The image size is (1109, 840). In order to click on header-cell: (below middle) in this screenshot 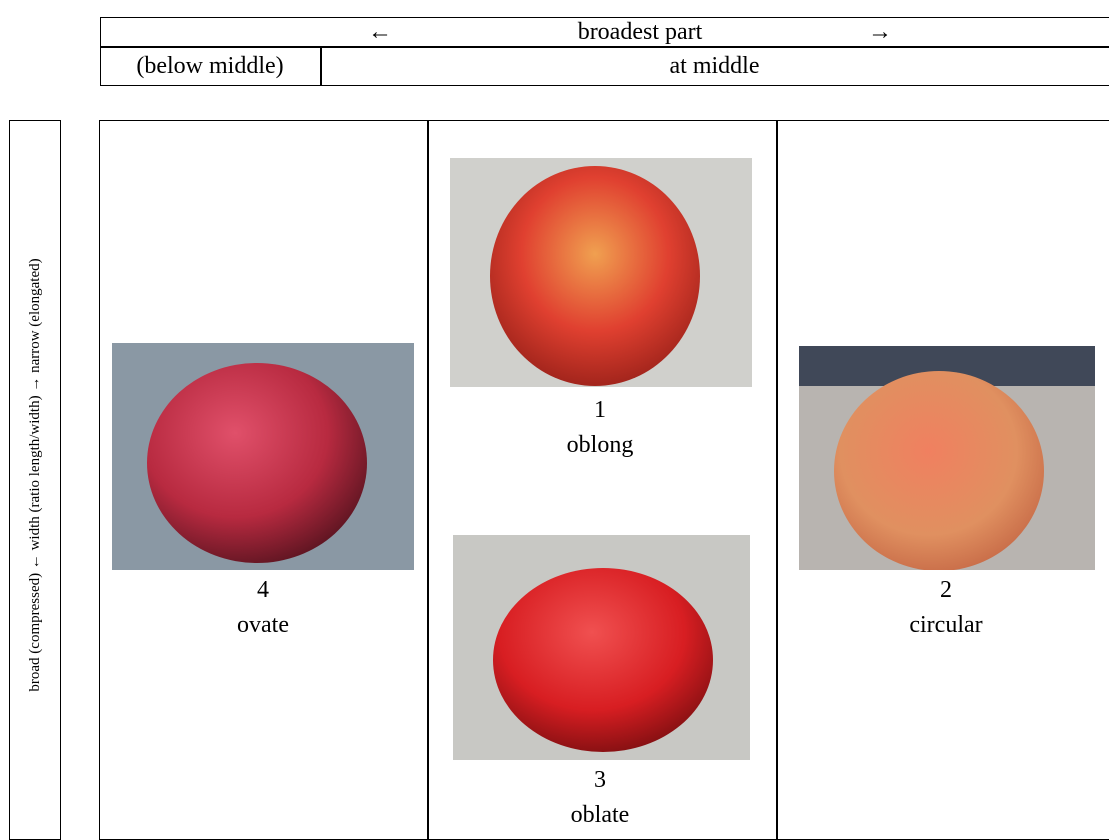, I will do `click(210, 66)`.